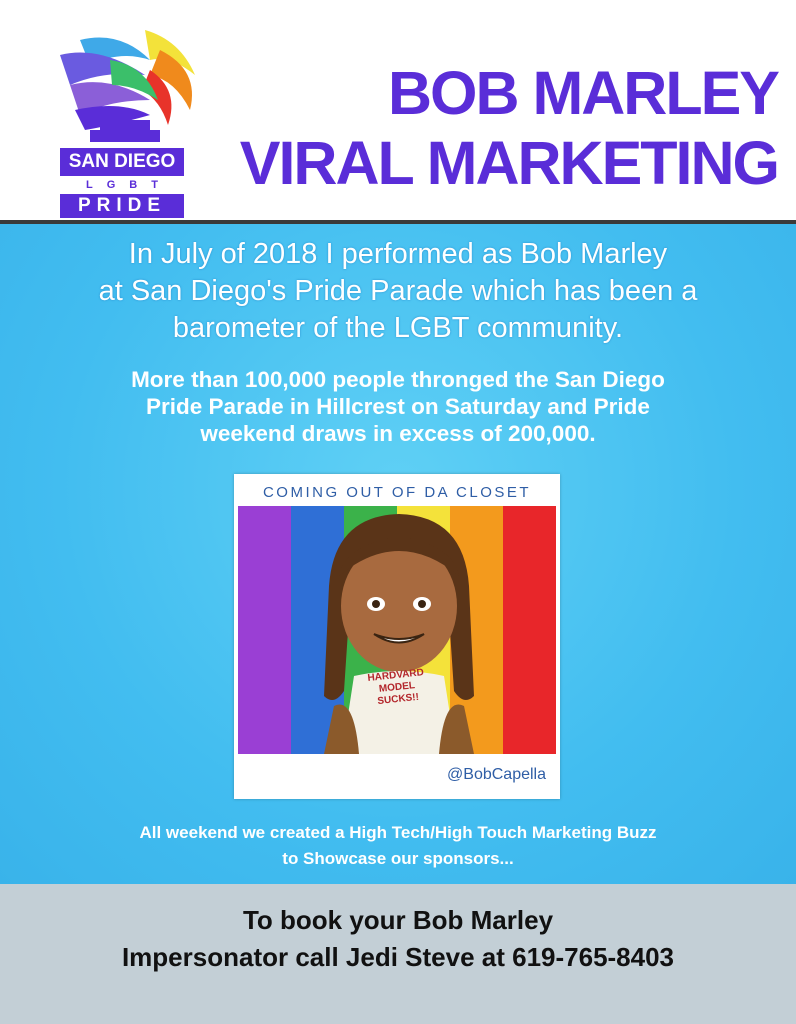 The image size is (796, 1024). What do you see at coordinates (398, 328) in the screenshot?
I see `intro-line-3: barometer of the LGBT community.` at bounding box center [398, 328].